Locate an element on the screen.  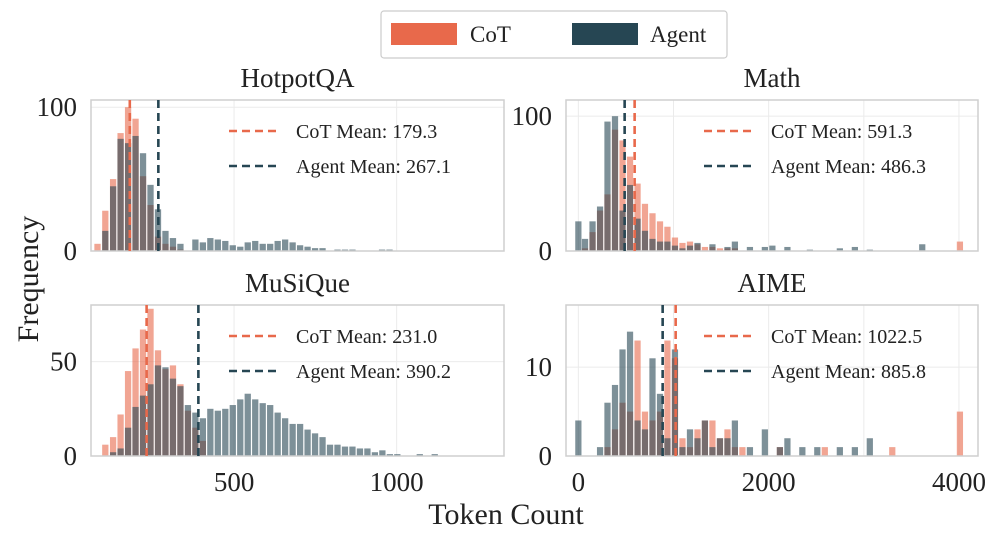
mean-legend-label-agent: Agent Mean: 390.2 is located at coordinates (373, 372).